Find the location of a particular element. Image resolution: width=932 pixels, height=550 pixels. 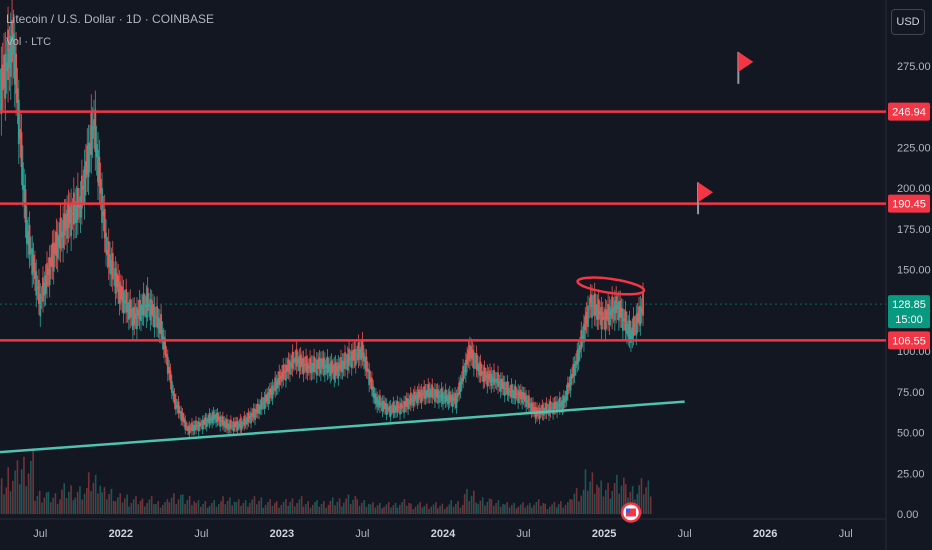

y-tick-label: 150.00 is located at coordinates (914, 271).